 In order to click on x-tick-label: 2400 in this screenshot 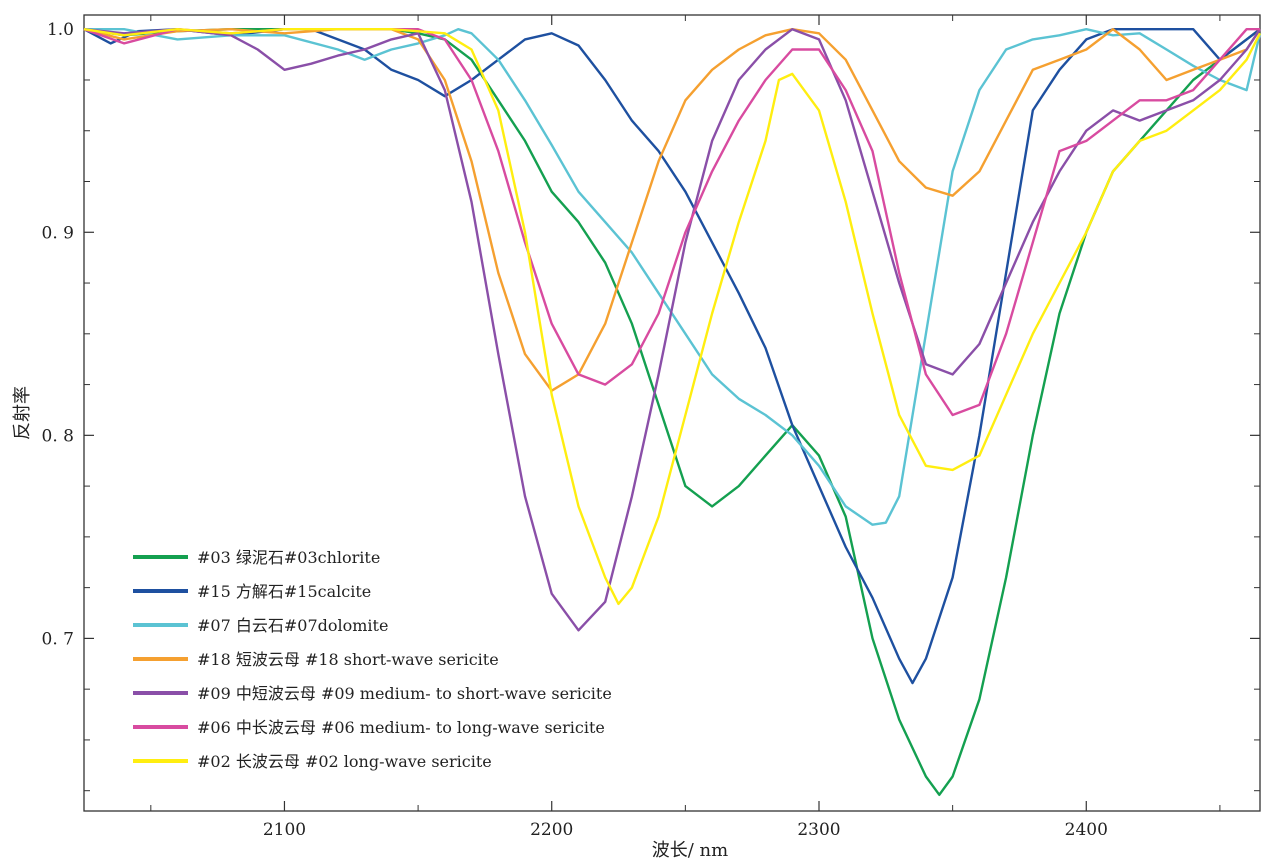, I will do `click(1086, 830)`.